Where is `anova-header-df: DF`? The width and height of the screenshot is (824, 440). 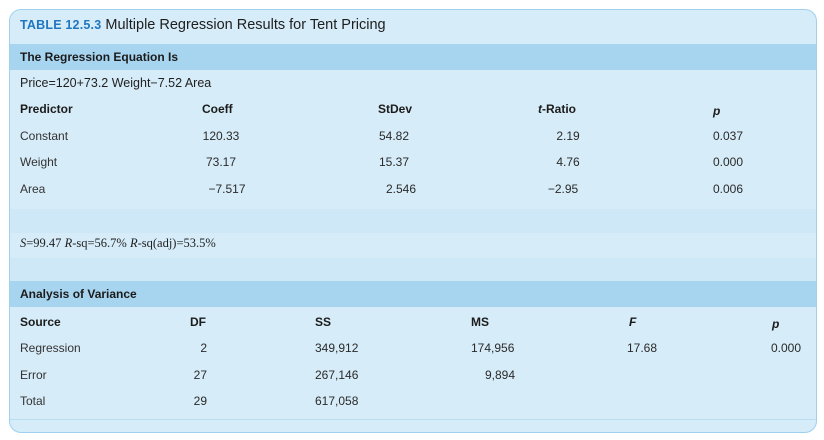
anova-header-df: DF is located at coordinates (198, 322).